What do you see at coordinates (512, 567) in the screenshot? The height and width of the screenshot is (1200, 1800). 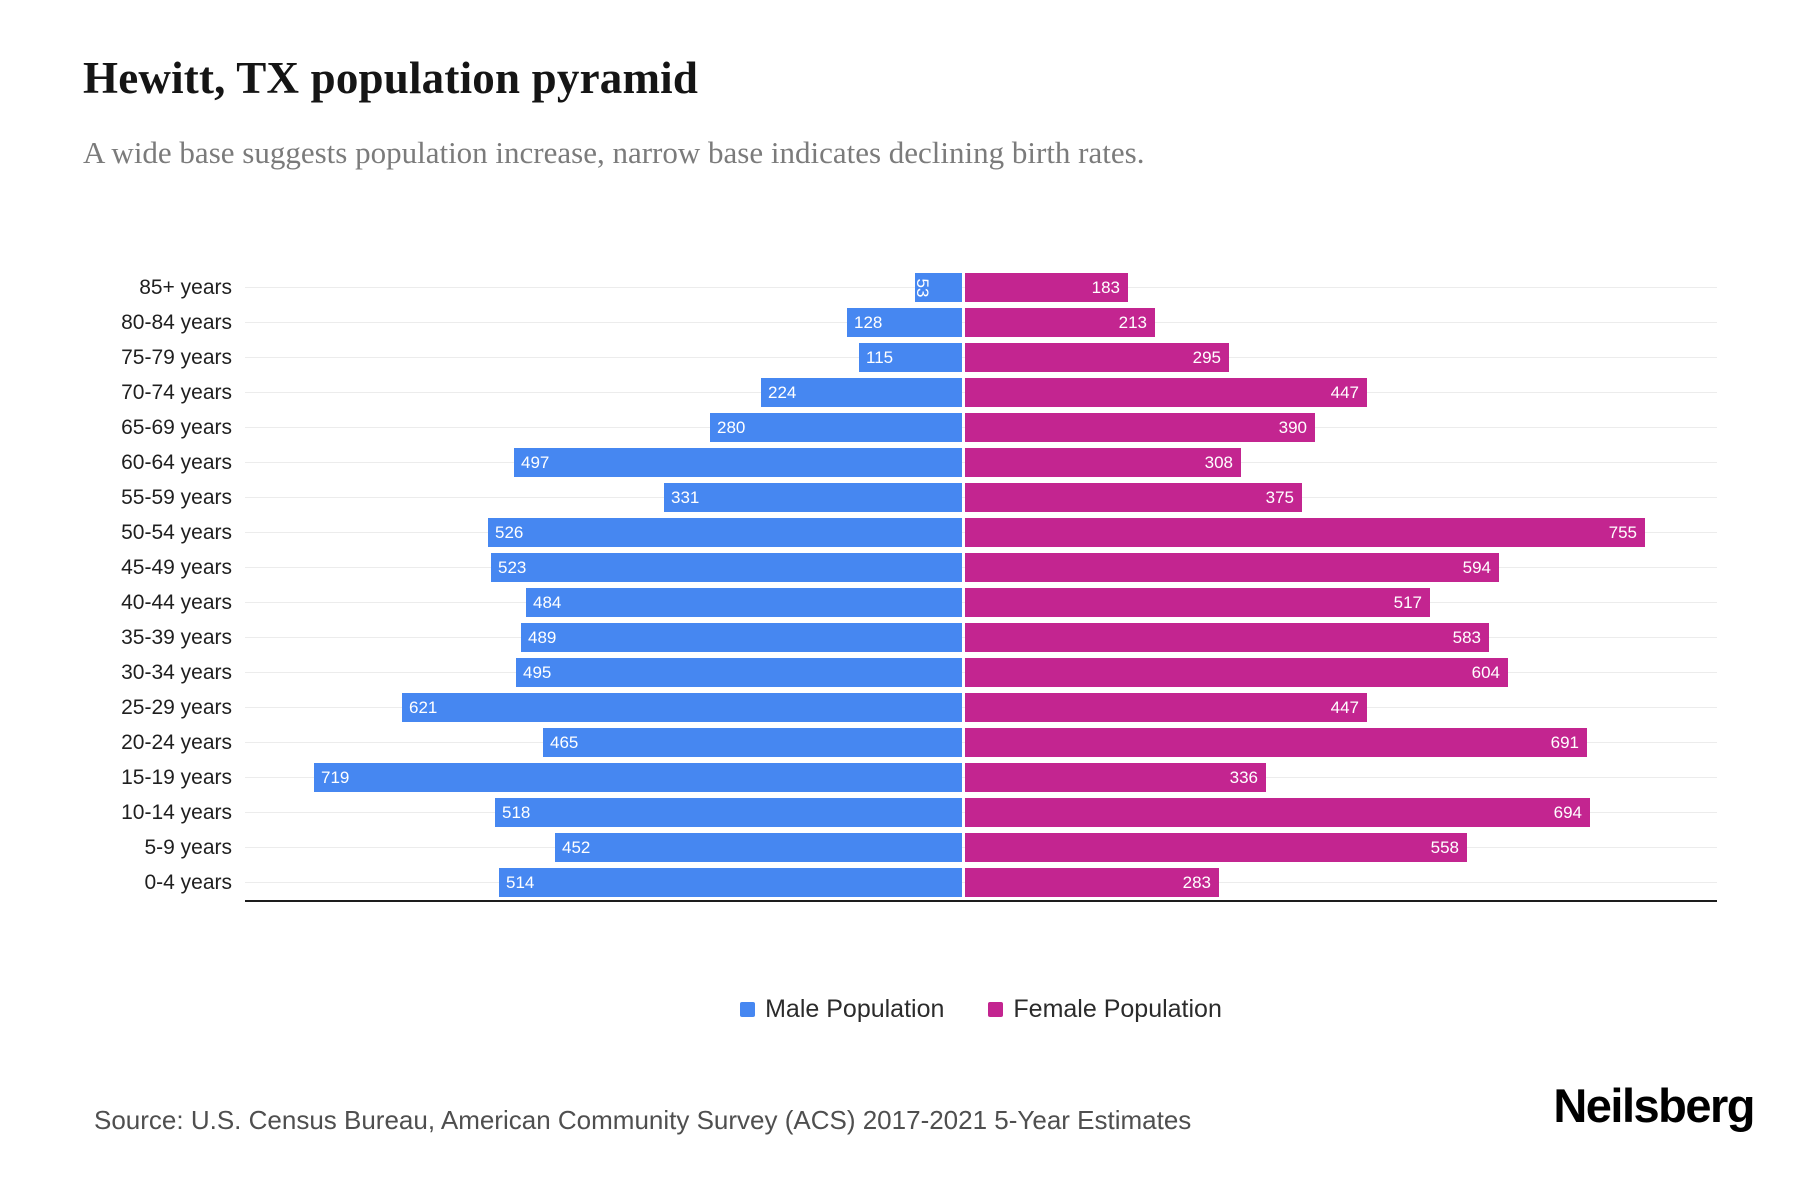 I see `male-bar-value: 523` at bounding box center [512, 567].